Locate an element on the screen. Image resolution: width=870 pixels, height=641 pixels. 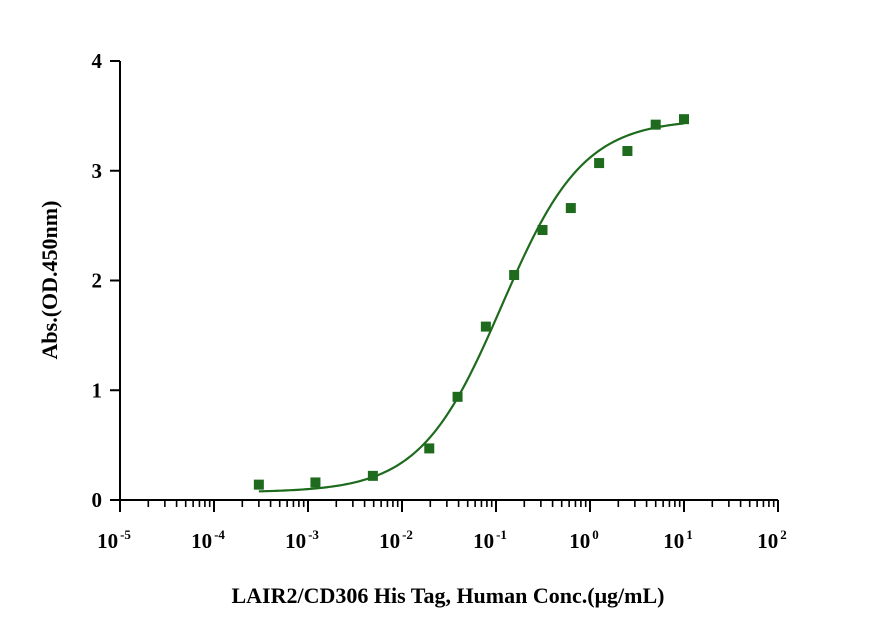
y-tick-label: 3 is located at coordinates (97, 171).